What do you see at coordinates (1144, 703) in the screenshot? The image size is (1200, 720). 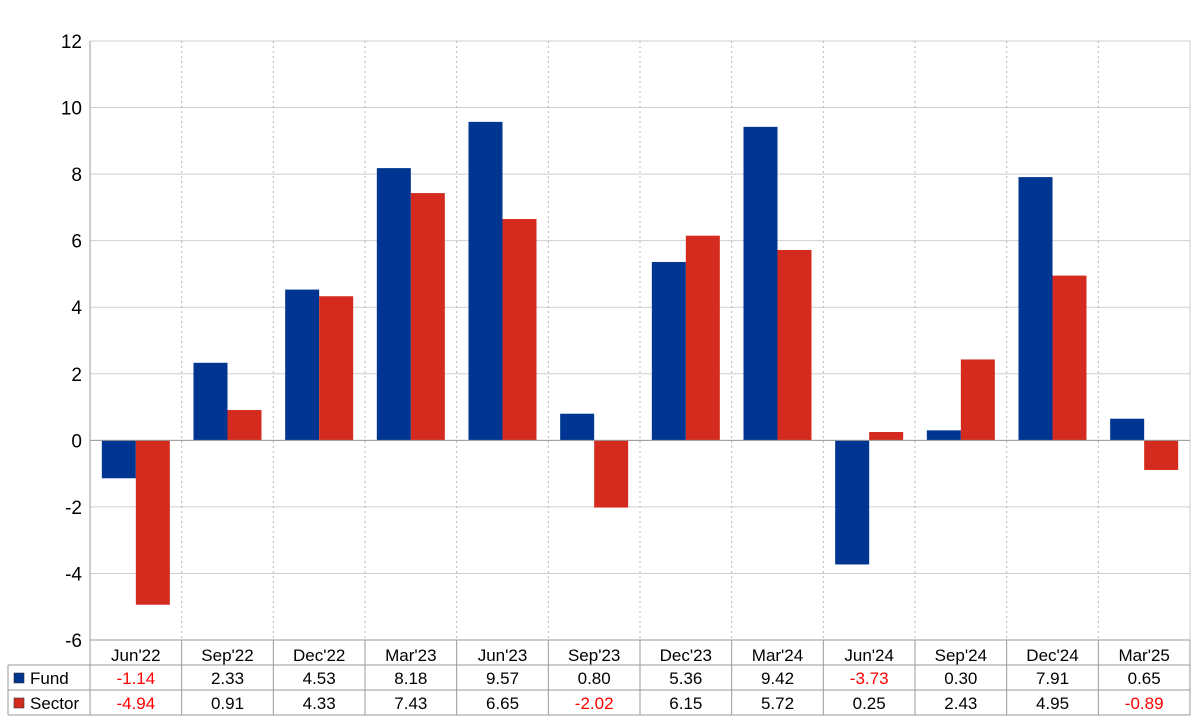 I see `data-label: -0.89` at bounding box center [1144, 703].